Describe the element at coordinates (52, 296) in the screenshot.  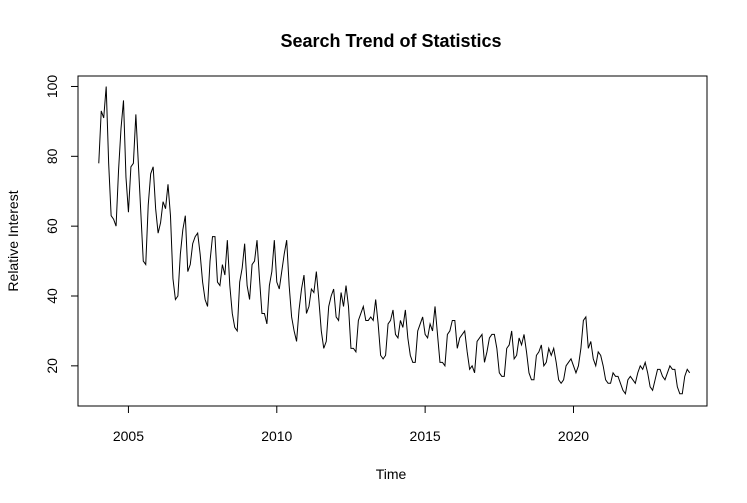
I see `y-tick-label: 40` at that location.